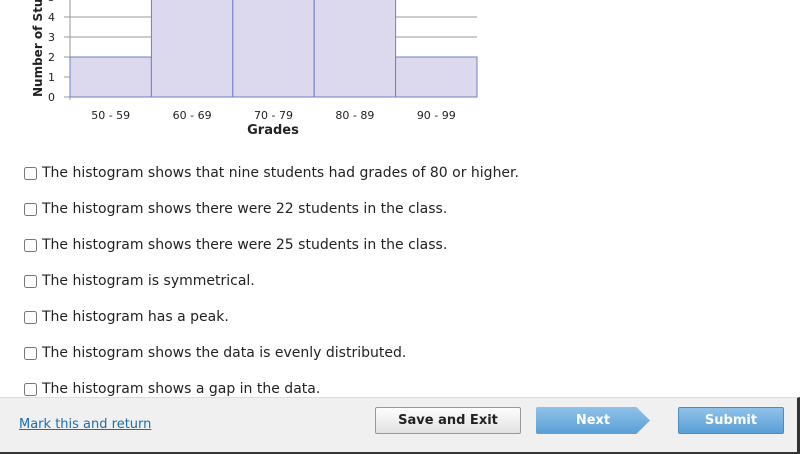  I want to click on mark-link: Mark this and return, so click(85, 424).